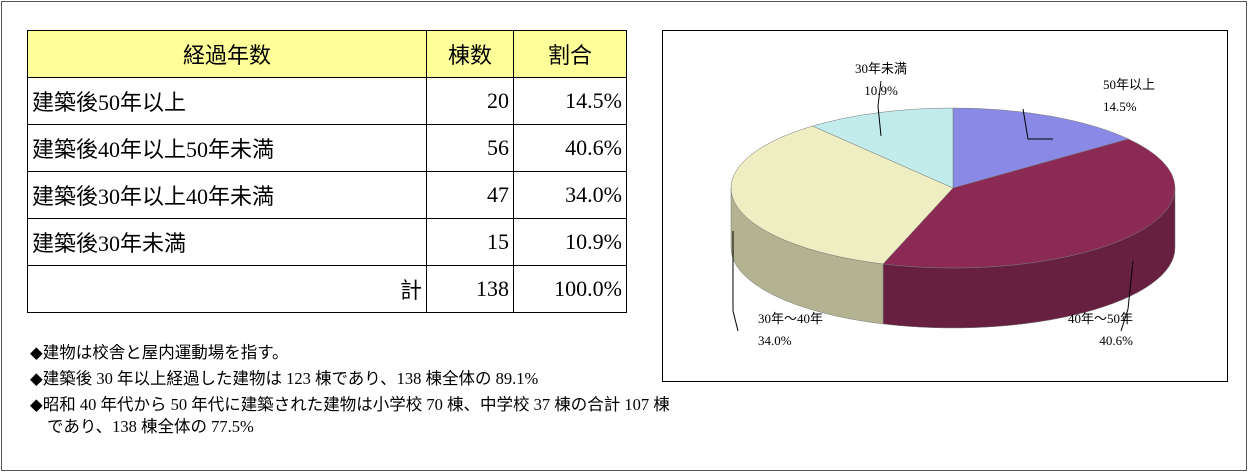 The width and height of the screenshot is (1248, 472). Describe the element at coordinates (470, 195) in the screenshot. I see `table-cell: 47` at that location.